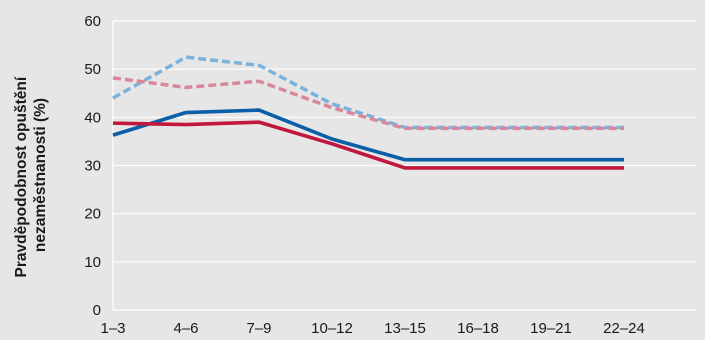 This screenshot has width=705, height=340. Describe the element at coordinates (112, 328) in the screenshot. I see `x-tick-label: 1–3` at that location.